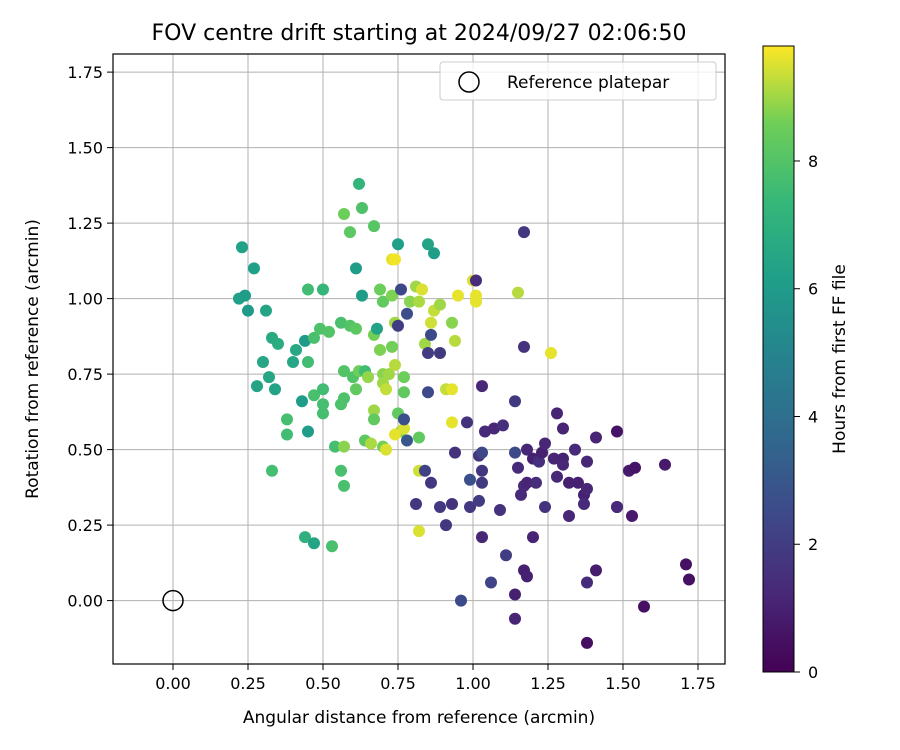  I want to click on colorbar-tick-label: 8, so click(813, 161).